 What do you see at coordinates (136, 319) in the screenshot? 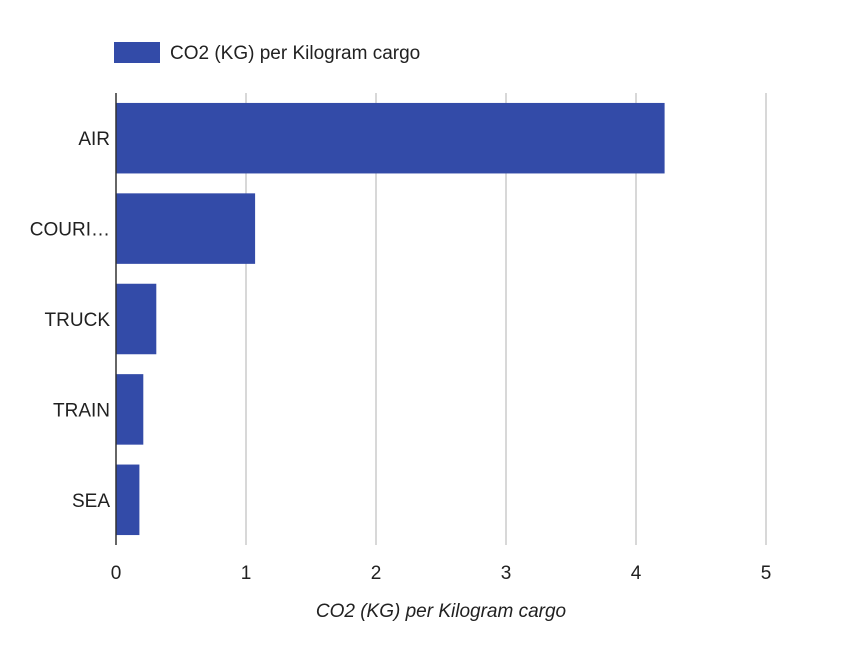
I see `bar-truck` at bounding box center [136, 319].